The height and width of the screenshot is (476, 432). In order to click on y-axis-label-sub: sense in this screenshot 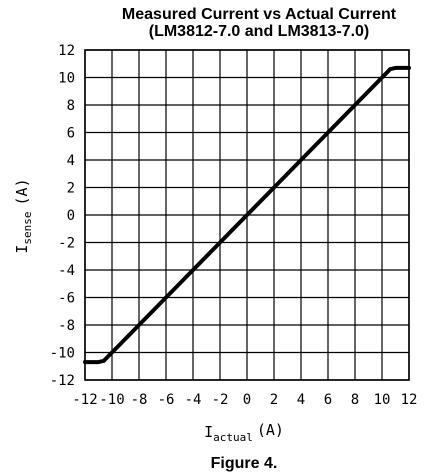, I will do `click(27, 227)`.